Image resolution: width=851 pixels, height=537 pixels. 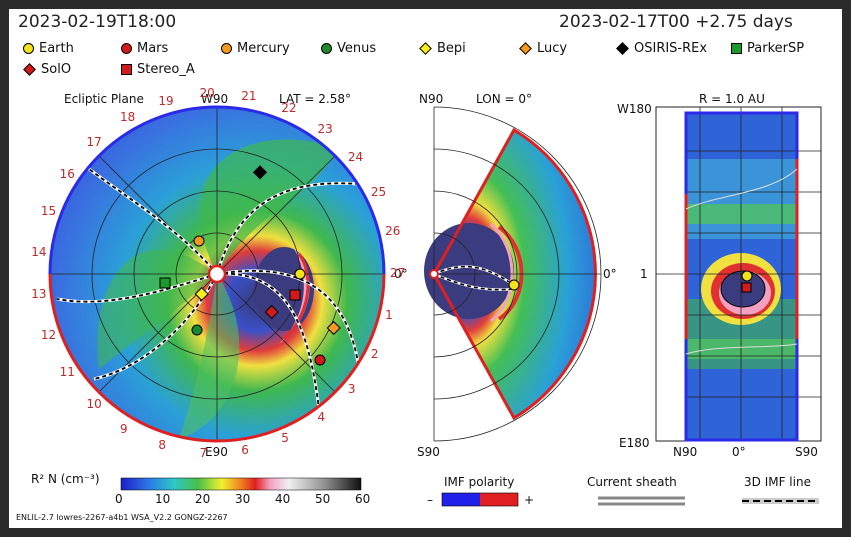 I want to click on clock-label: 11, so click(x=67, y=371).